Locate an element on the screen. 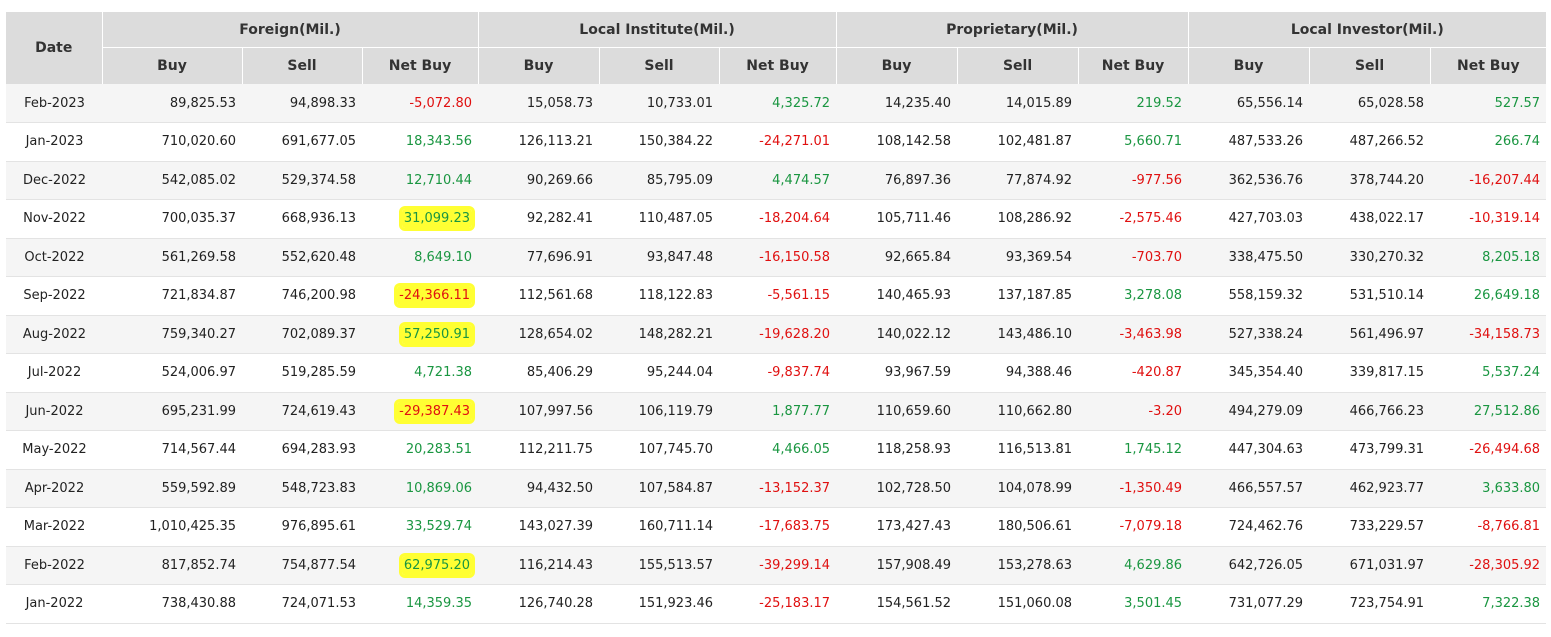  net-buy-value: -25,183.17 is located at coordinates (795, 604).